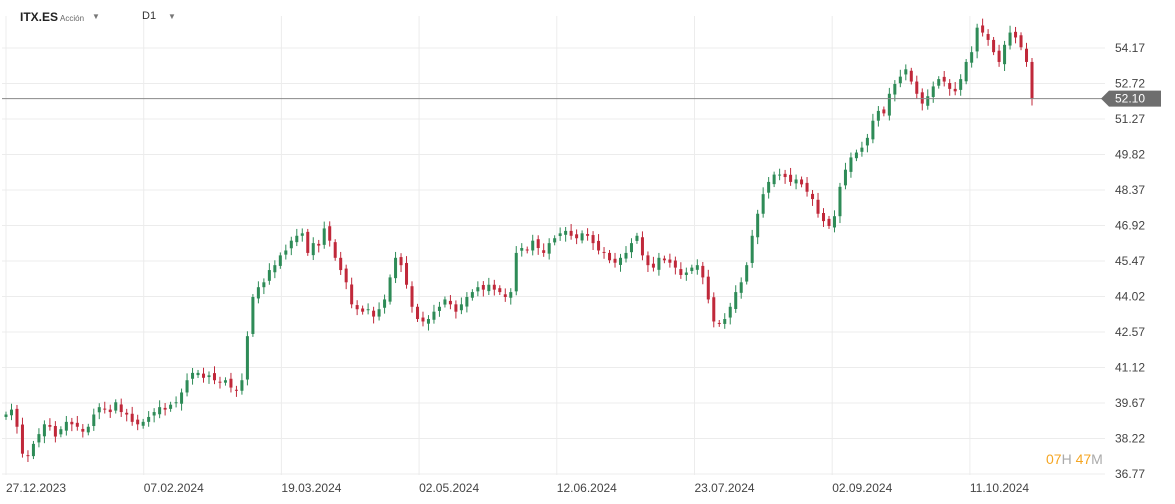  Describe the element at coordinates (1131, 98) in the screenshot. I see `current-price-tag` at that location.